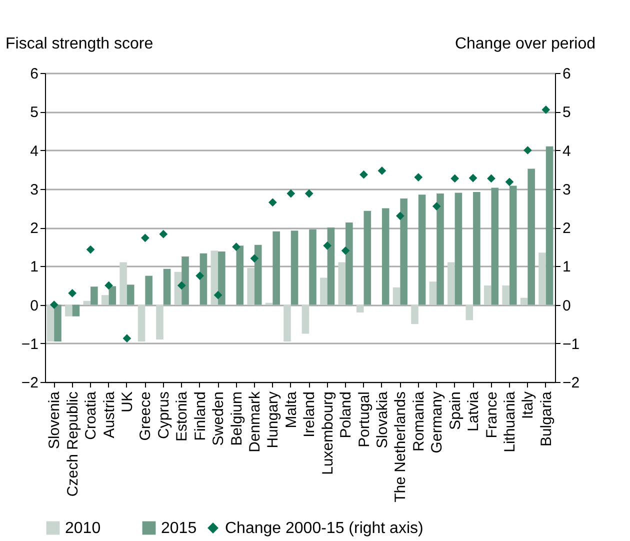  Describe the element at coordinates (34, 305) in the screenshot. I see `y-tick-label: 0` at that location.